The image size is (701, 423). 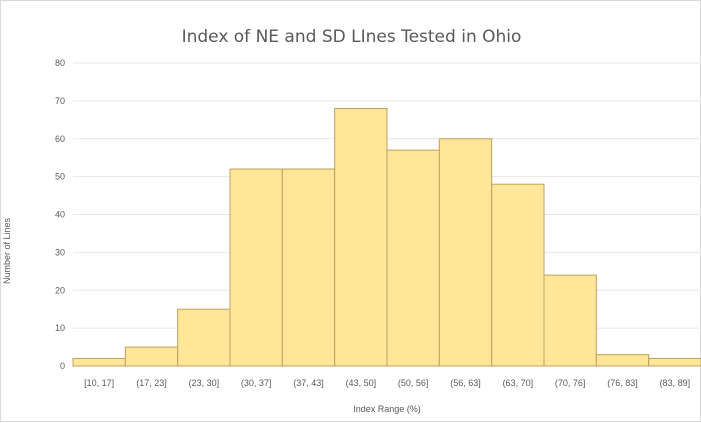 What do you see at coordinates (308, 383) in the screenshot?
I see `x-tick-label: (37, 43]` at bounding box center [308, 383].